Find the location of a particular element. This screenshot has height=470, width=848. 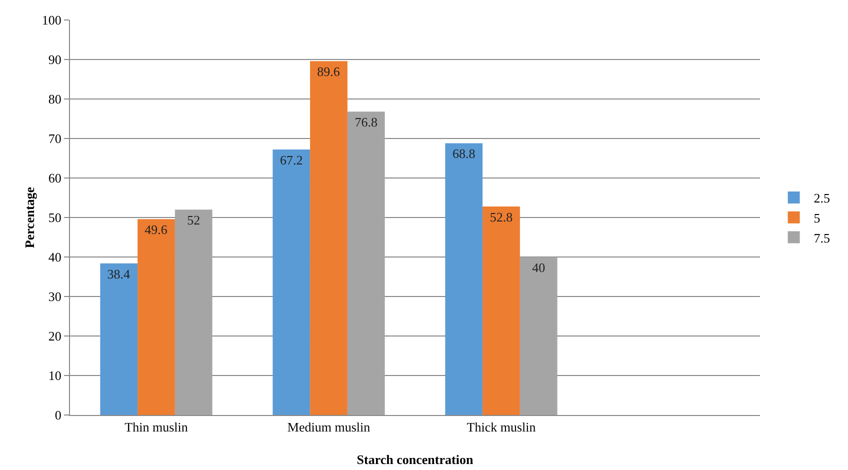

y-axis-title: Percentage is located at coordinates (29, 217).